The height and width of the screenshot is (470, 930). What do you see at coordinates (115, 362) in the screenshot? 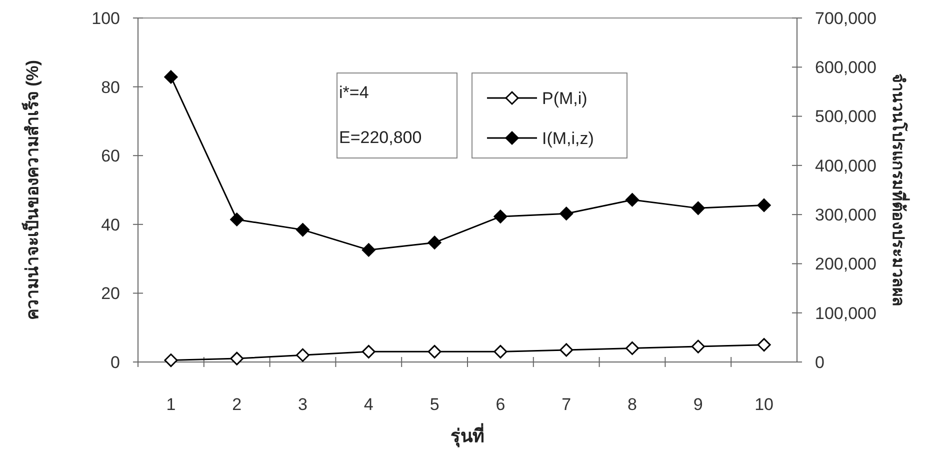
I see `y-tick-label: 0` at bounding box center [115, 362].